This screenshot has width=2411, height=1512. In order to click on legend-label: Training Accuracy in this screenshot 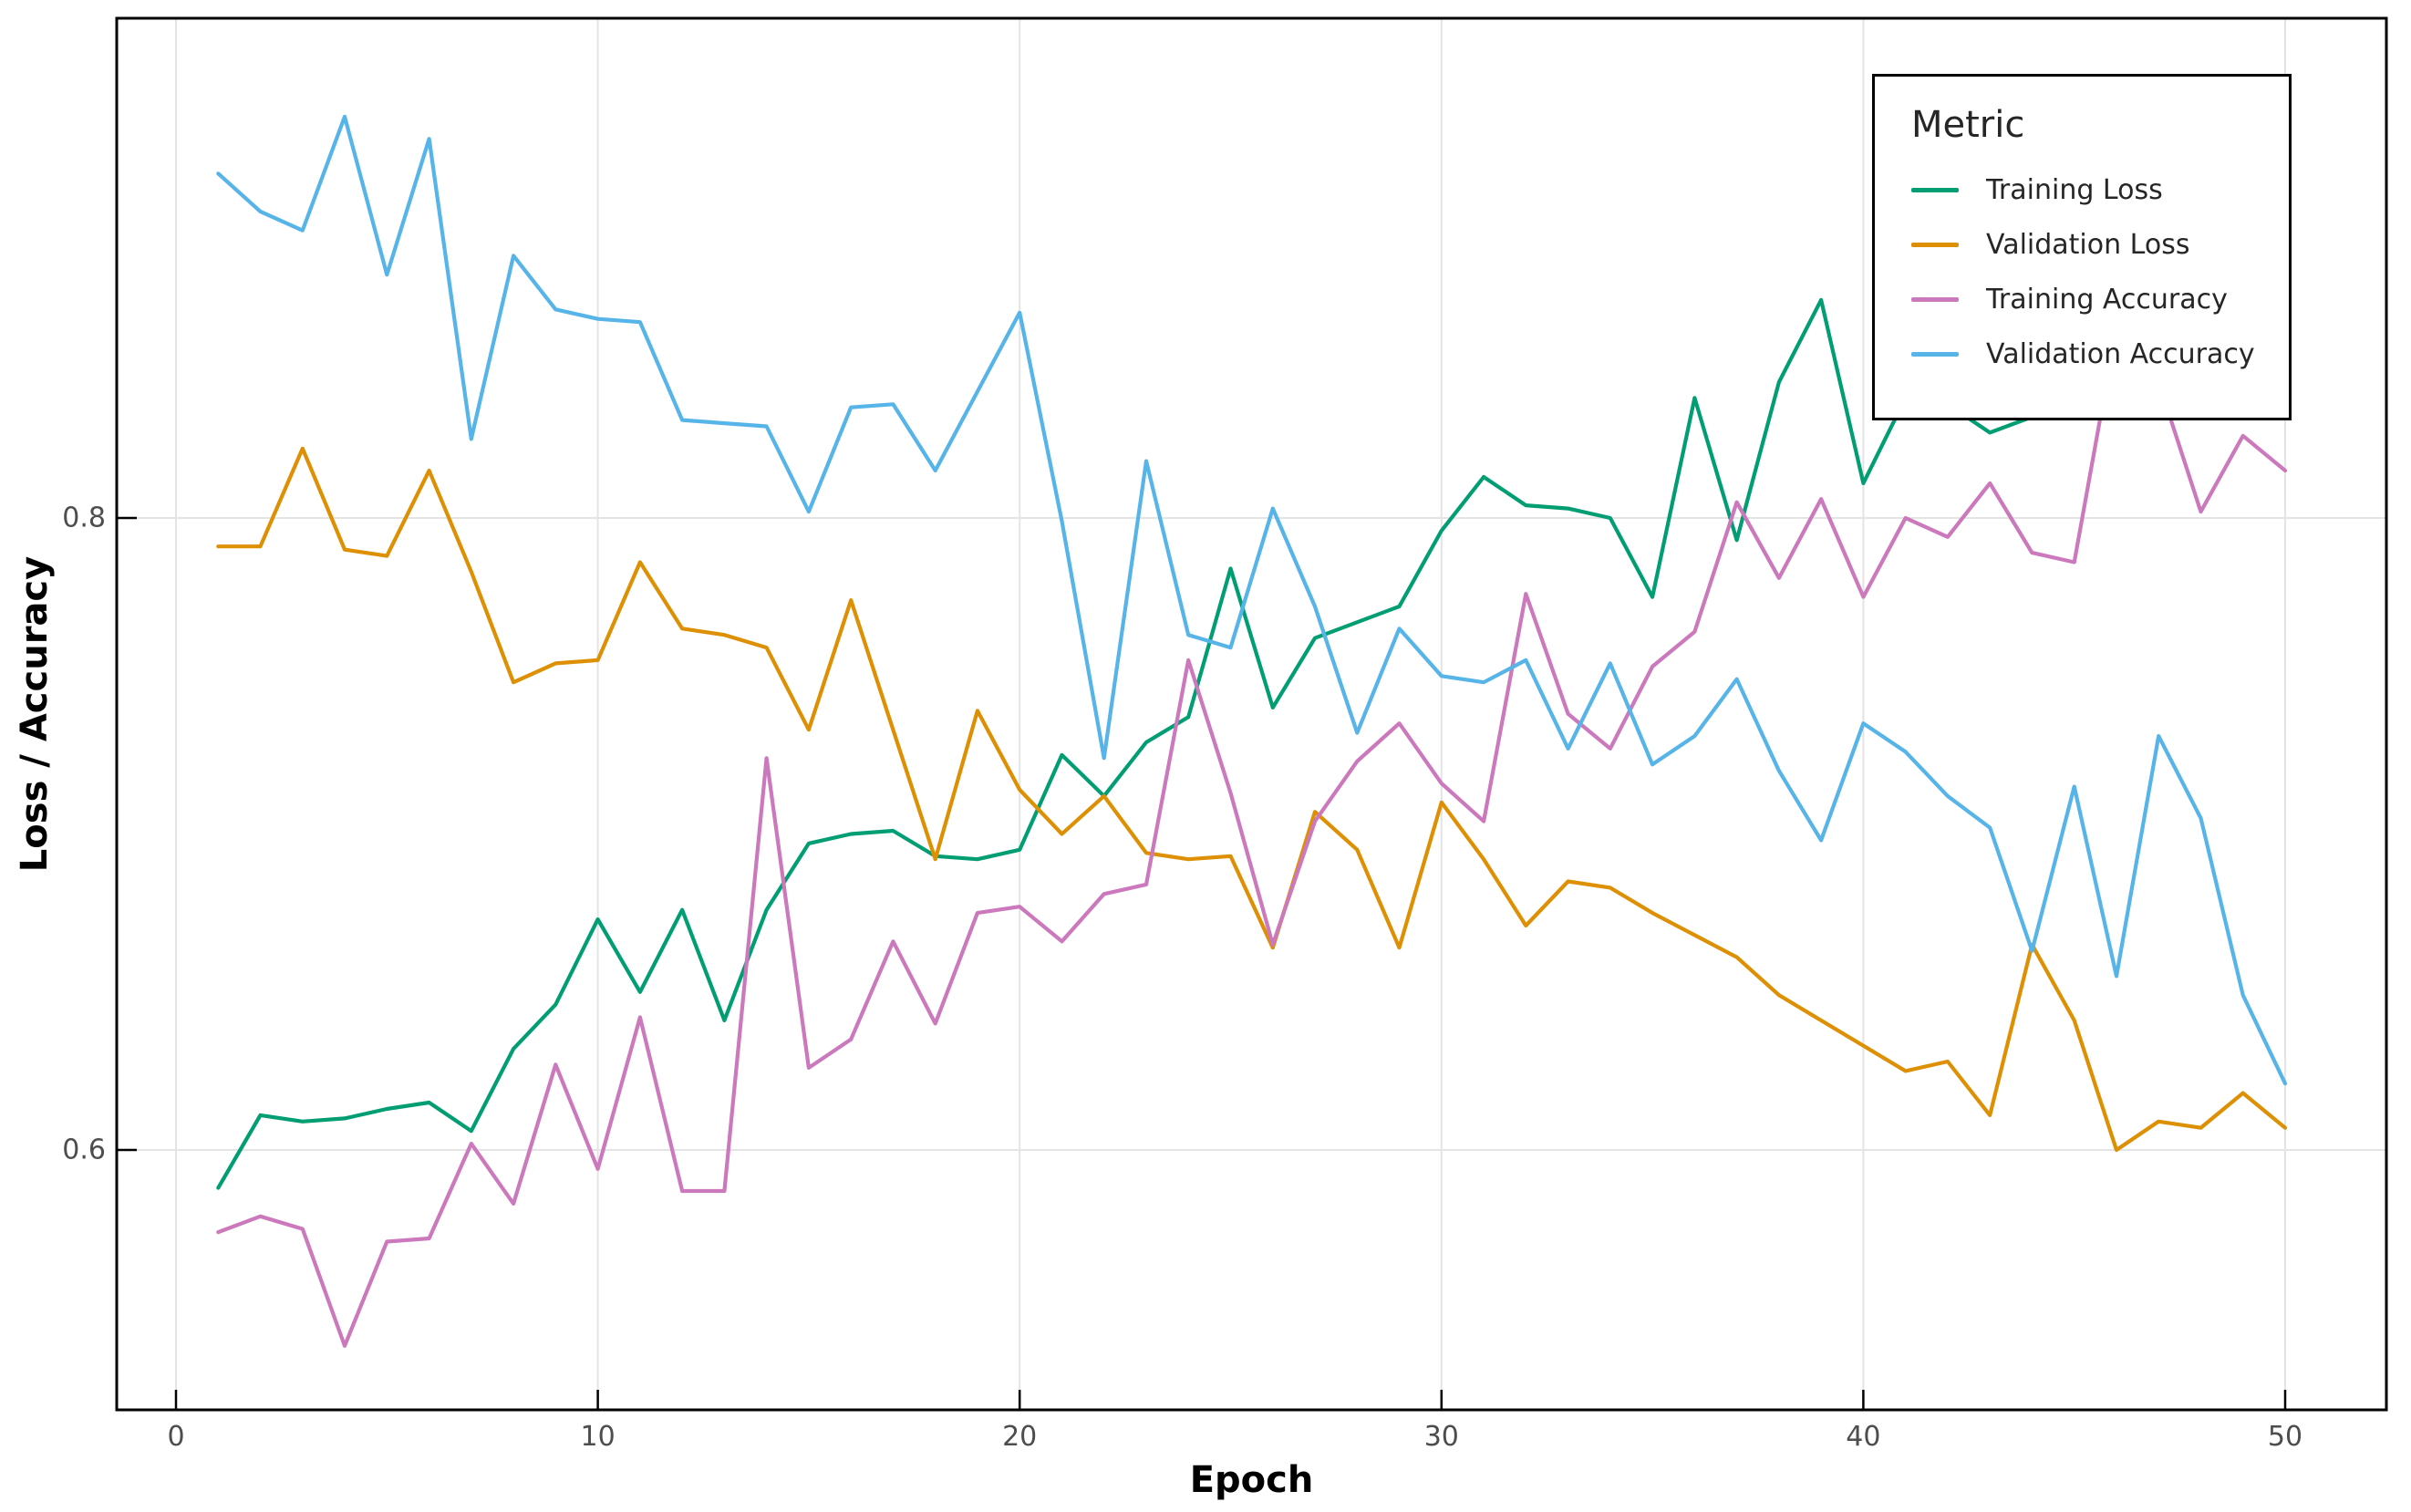, I will do `click(2107, 299)`.